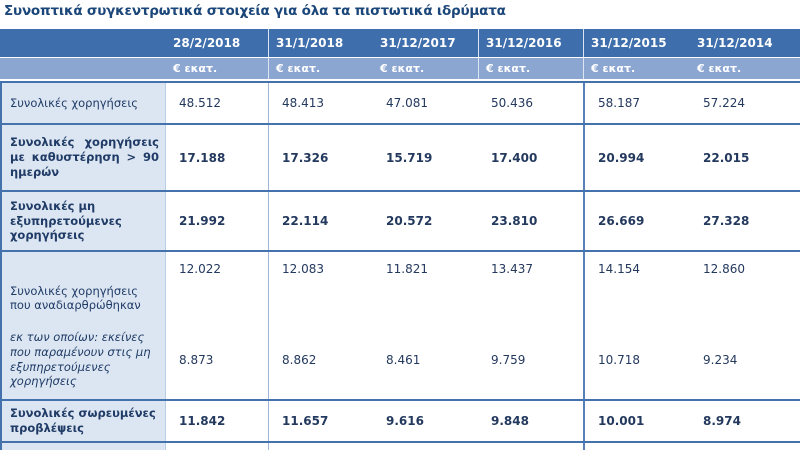 The height and width of the screenshot is (450, 800). I want to click on value-cell: 14.154, so click(636, 286).